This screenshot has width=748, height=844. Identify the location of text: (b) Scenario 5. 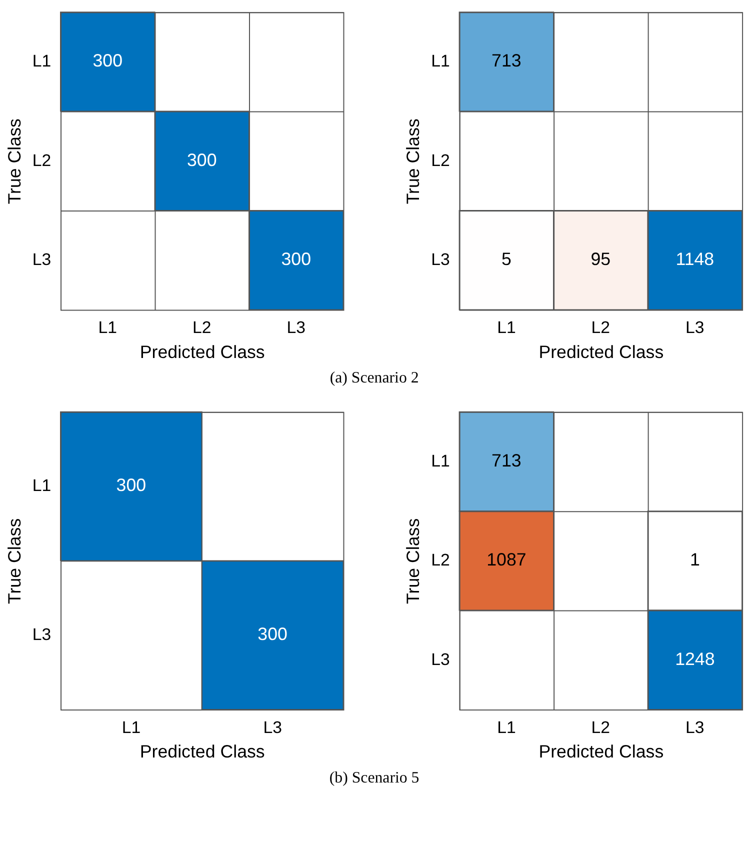
(374, 777).